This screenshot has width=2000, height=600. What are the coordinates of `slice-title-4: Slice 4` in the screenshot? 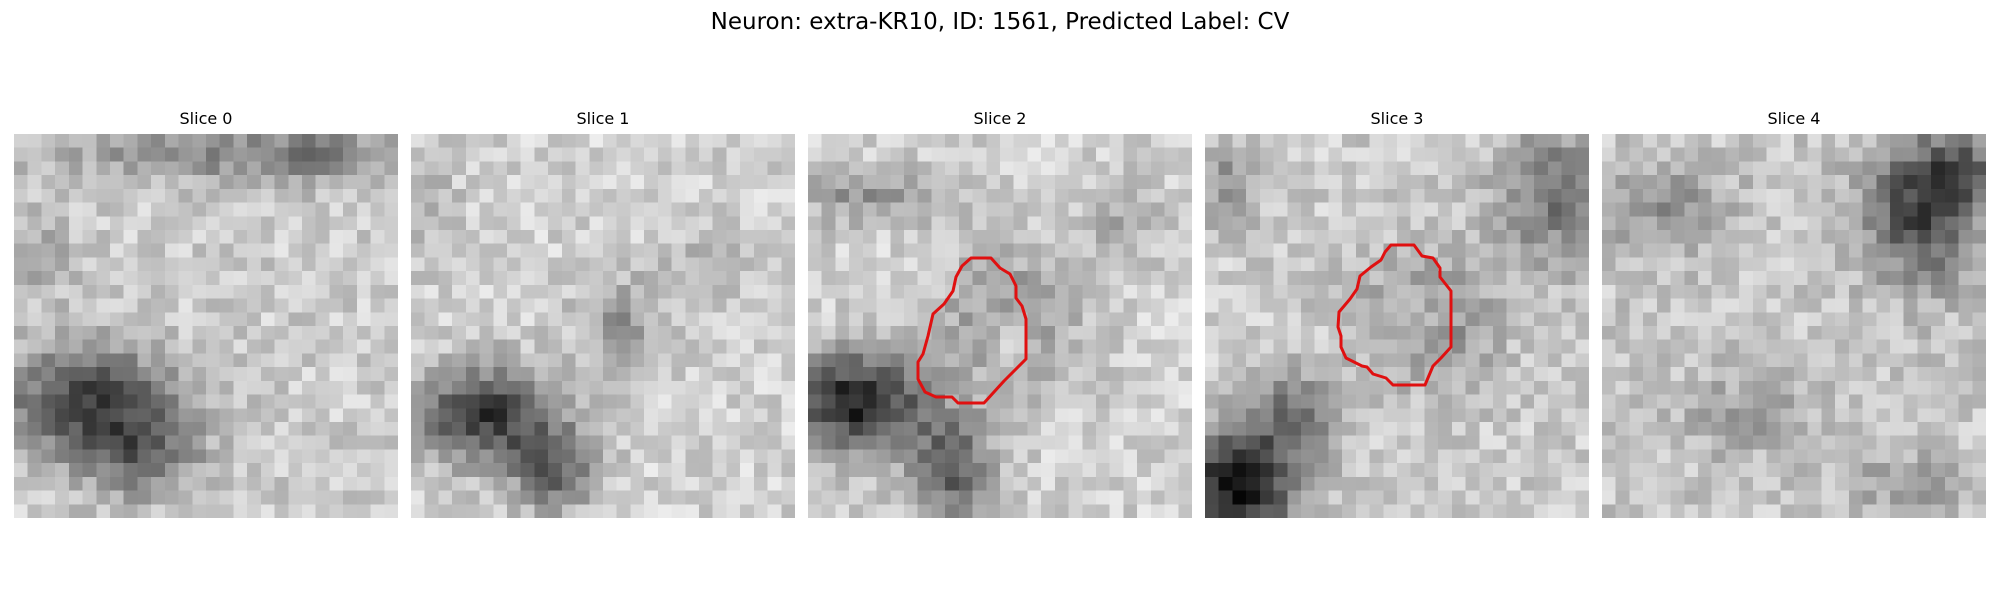 It's located at (1794, 118).